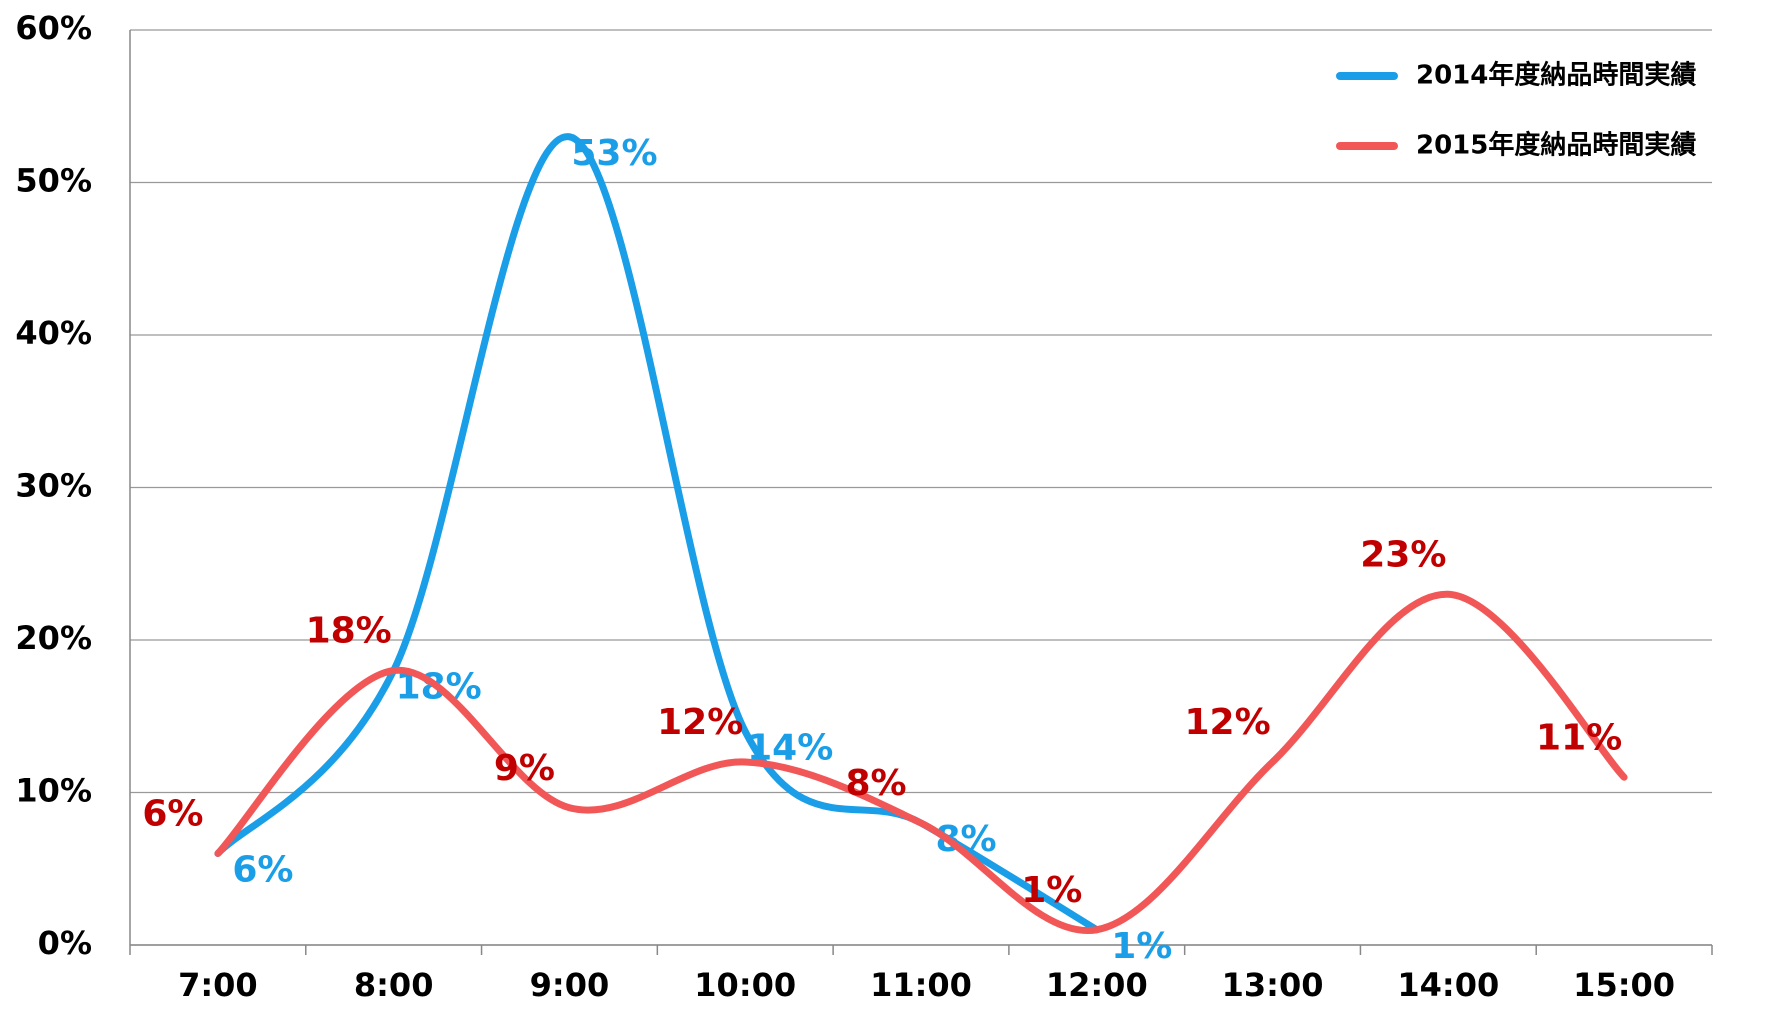 The image size is (1792, 1011). What do you see at coordinates (53, 333) in the screenshot?
I see `y-tick-label: 40%` at bounding box center [53, 333].